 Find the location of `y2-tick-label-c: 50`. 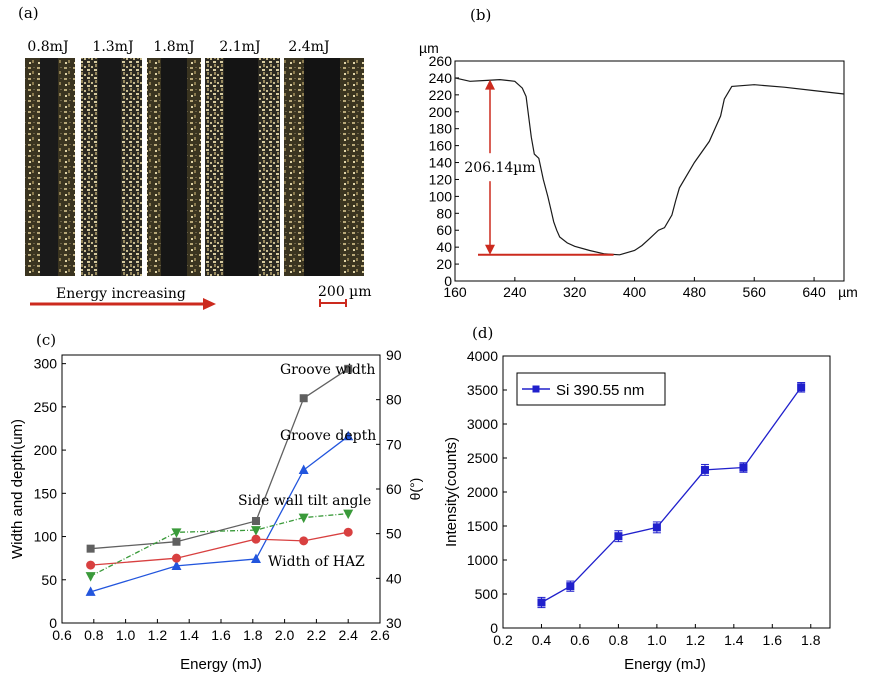

y2-tick-label-c: 50 is located at coordinates (394, 534).